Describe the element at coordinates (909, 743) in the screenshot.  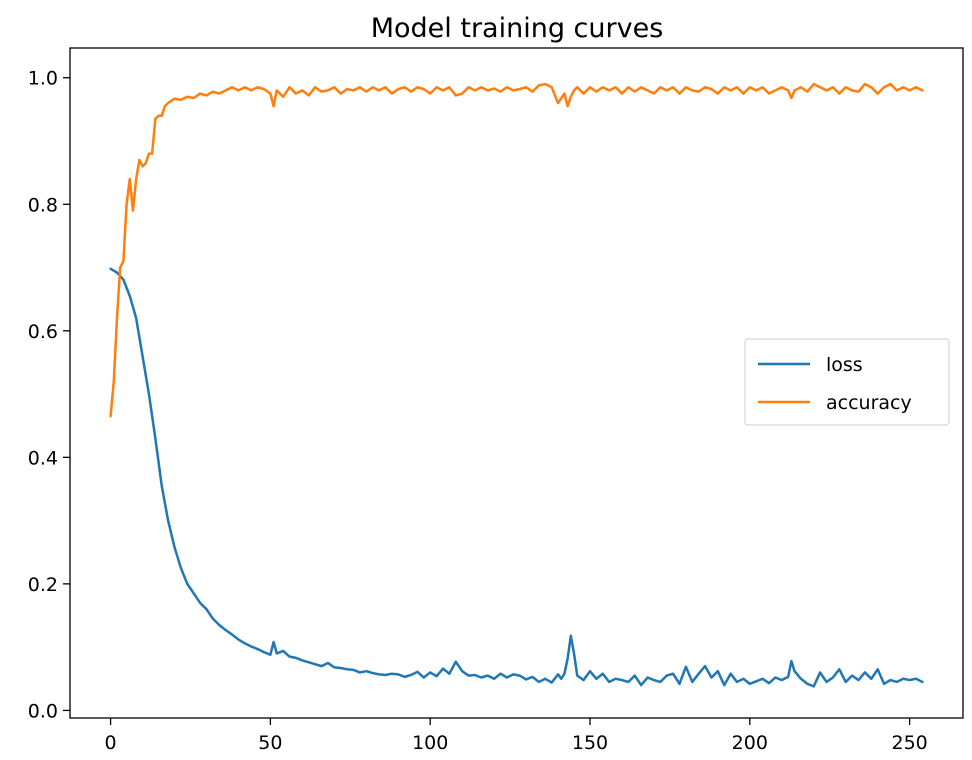
I see `x-tick-label: 250` at that location.